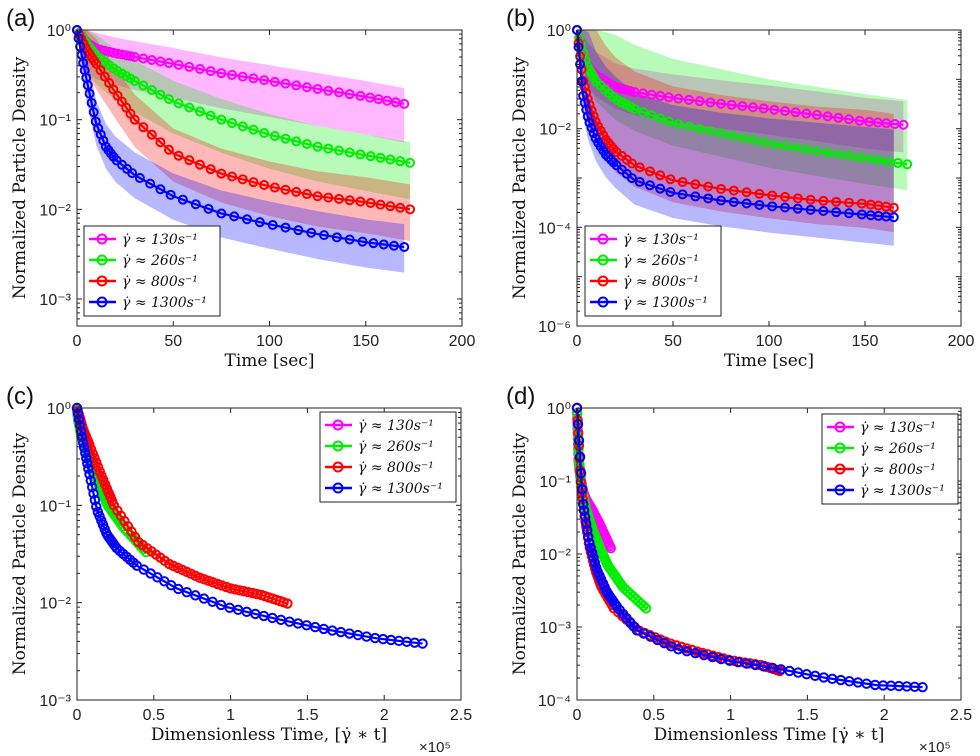  What do you see at coordinates (384, 715) in the screenshot?
I see `x-tick-label: 2` at bounding box center [384, 715].